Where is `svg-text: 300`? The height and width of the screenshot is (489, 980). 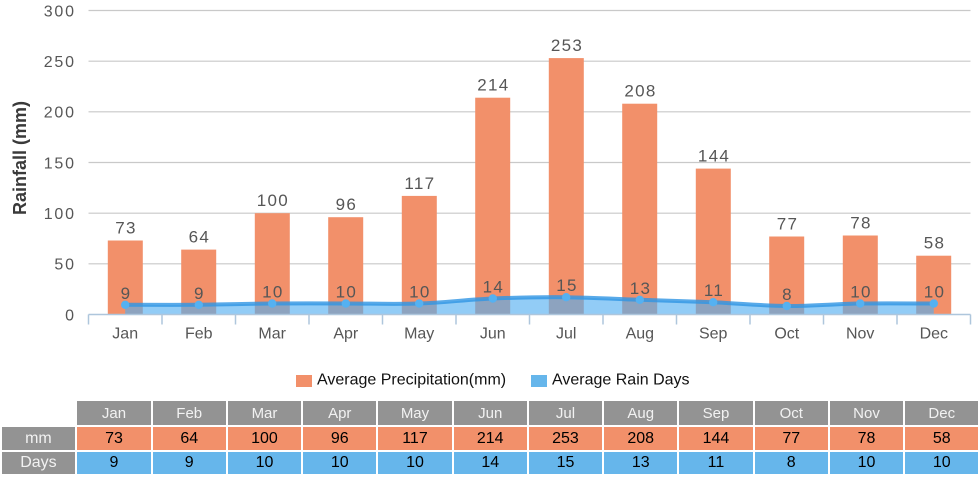
svg-text: 300 is located at coordinates (60, 11).